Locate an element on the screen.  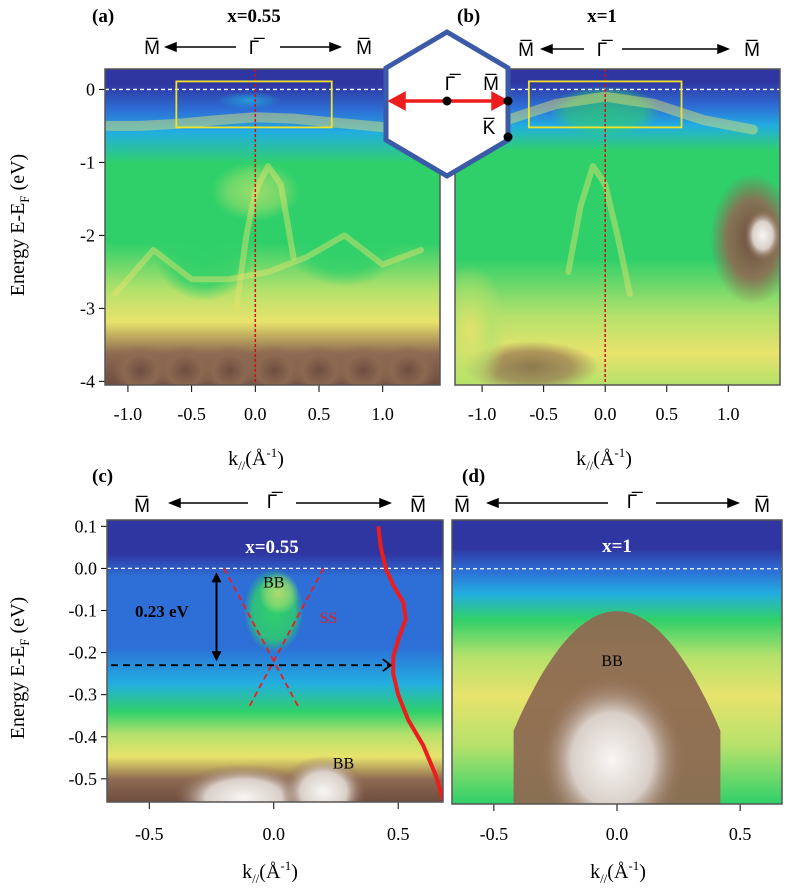
xlabel-d: k//(Å-1) is located at coordinates (618, 872).